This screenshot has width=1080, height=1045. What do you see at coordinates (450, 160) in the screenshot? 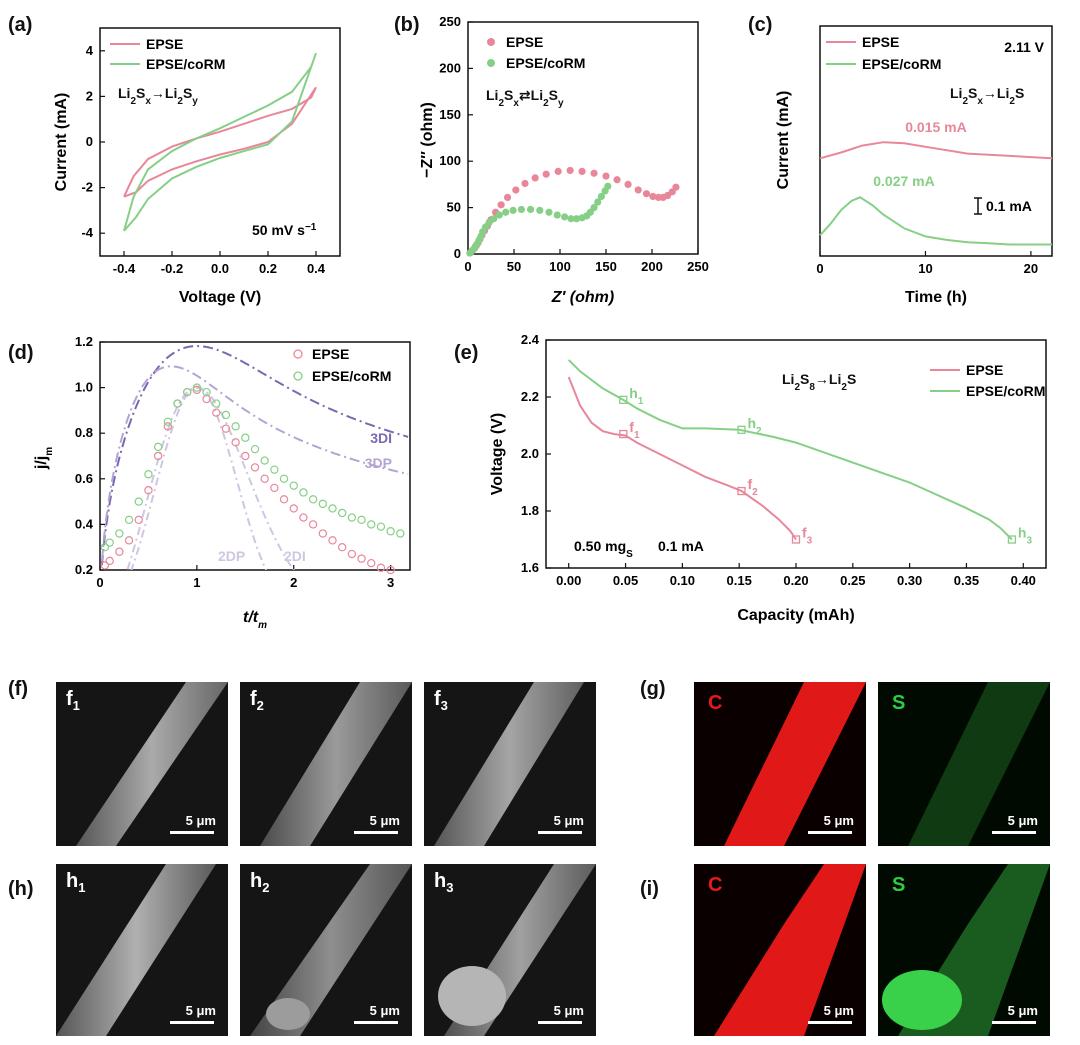
I see `y-tick-label: 100` at bounding box center [450, 160].